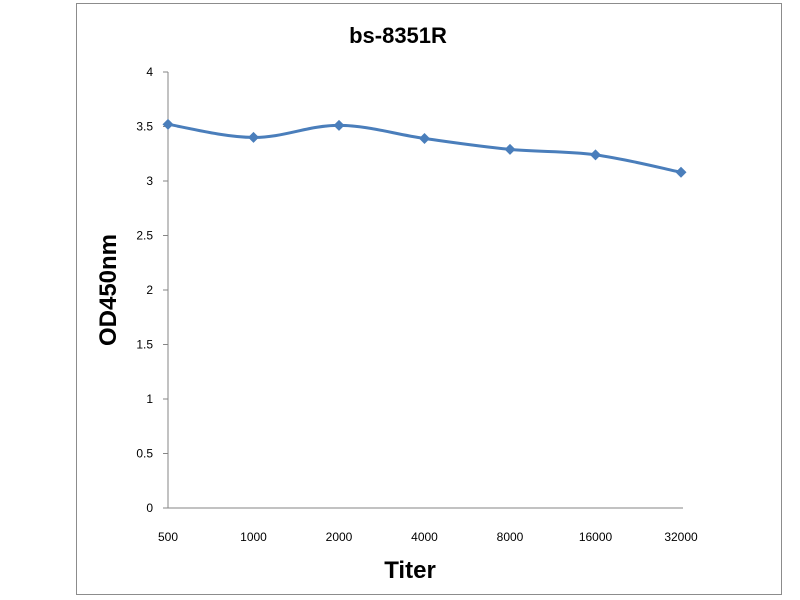 The height and width of the screenshot is (600, 800). What do you see at coordinates (149, 508) in the screenshot?
I see `y-tick-label: 0` at bounding box center [149, 508].